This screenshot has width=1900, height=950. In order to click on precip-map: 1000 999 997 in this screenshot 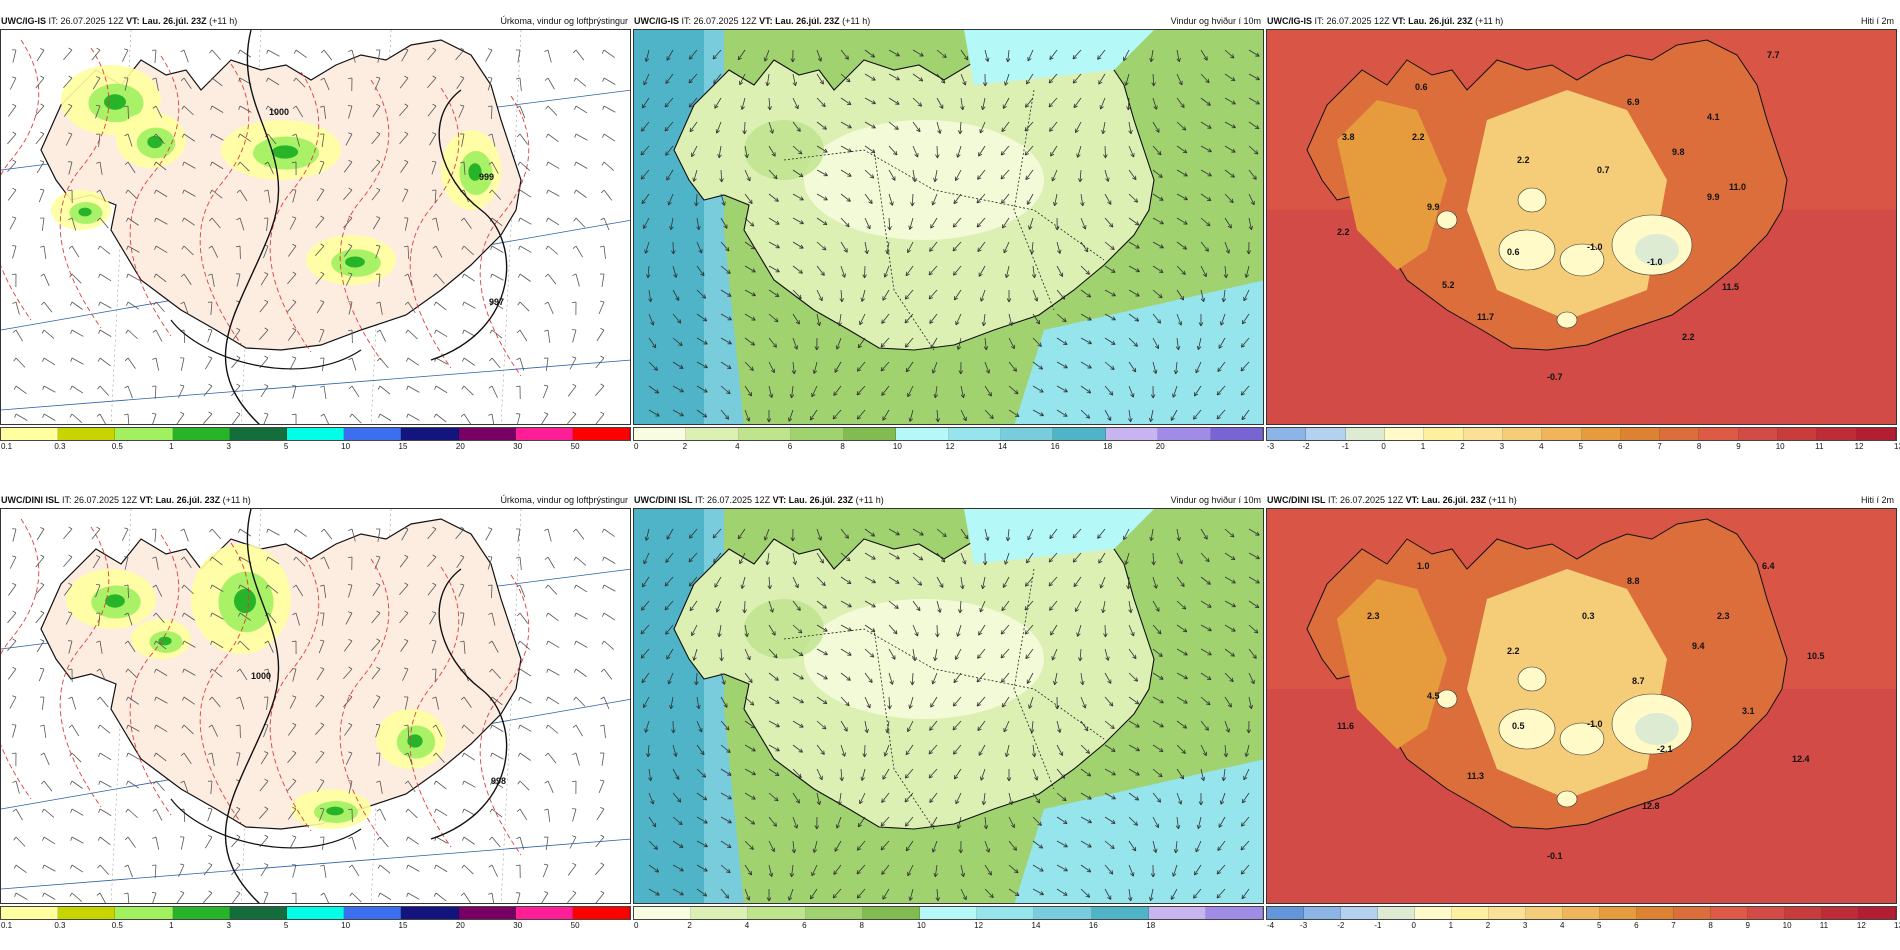, I will do `click(315, 227)`.